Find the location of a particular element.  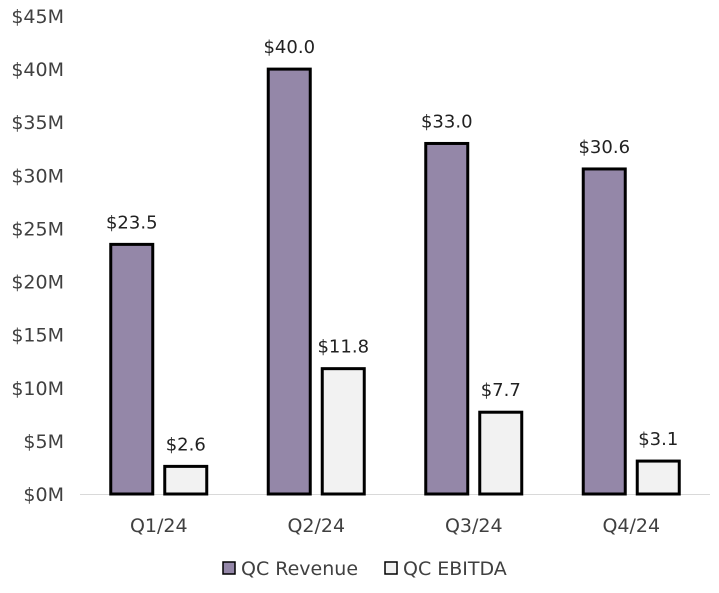

x-tick-label: Q3/24 is located at coordinates (474, 526).